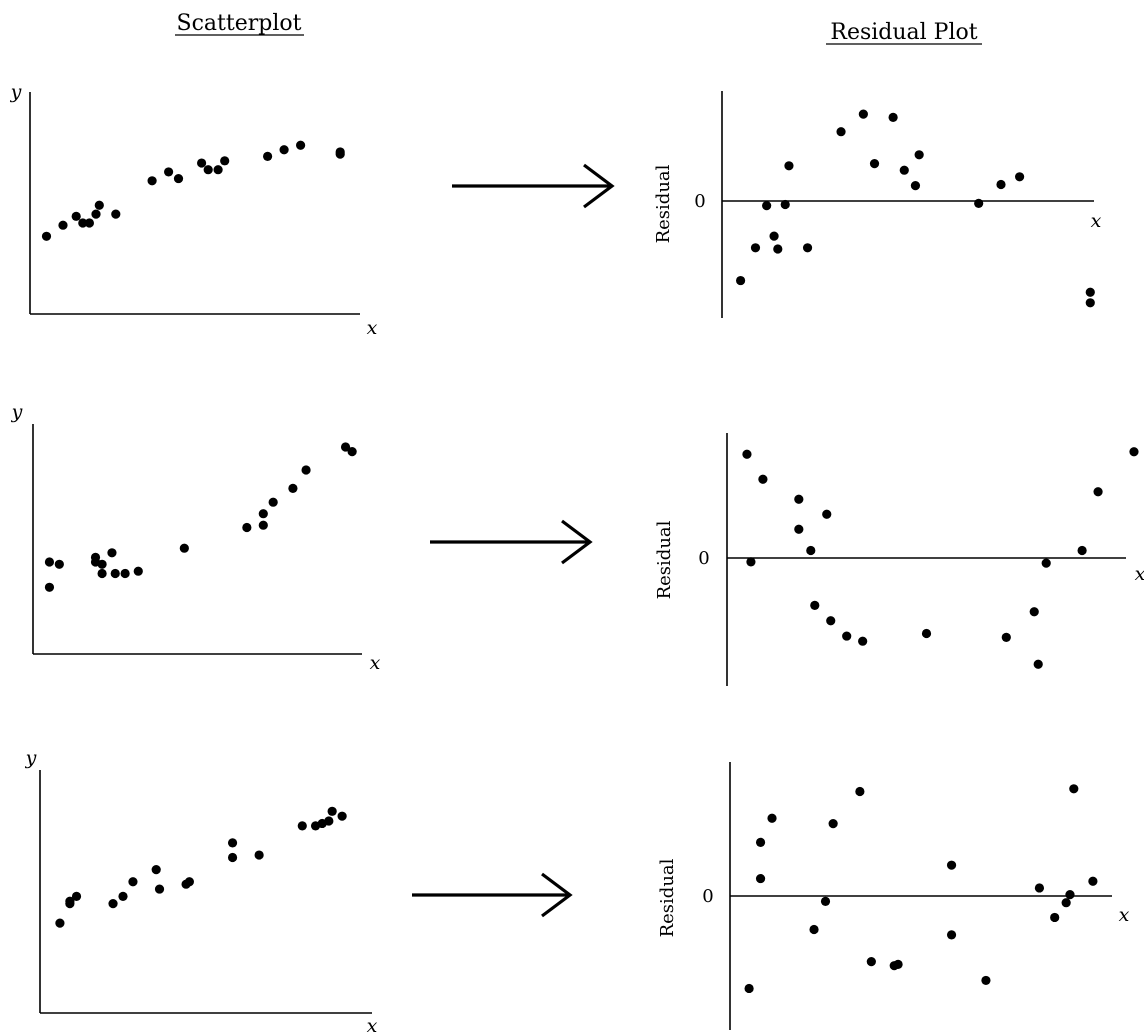 This screenshot has width=1144, height=1036. Describe the element at coordinates (899, 559) in the screenshot. I see `residual-plot-2: 0 Residual x` at that location.